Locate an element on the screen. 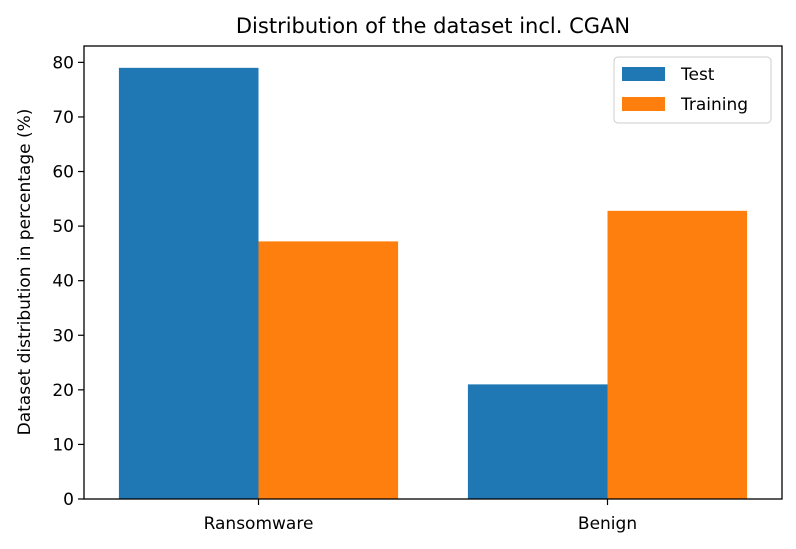 Image resolution: width=796 pixels, height=549 pixels. x-axis: Ransomware Benign is located at coordinates (420, 516).